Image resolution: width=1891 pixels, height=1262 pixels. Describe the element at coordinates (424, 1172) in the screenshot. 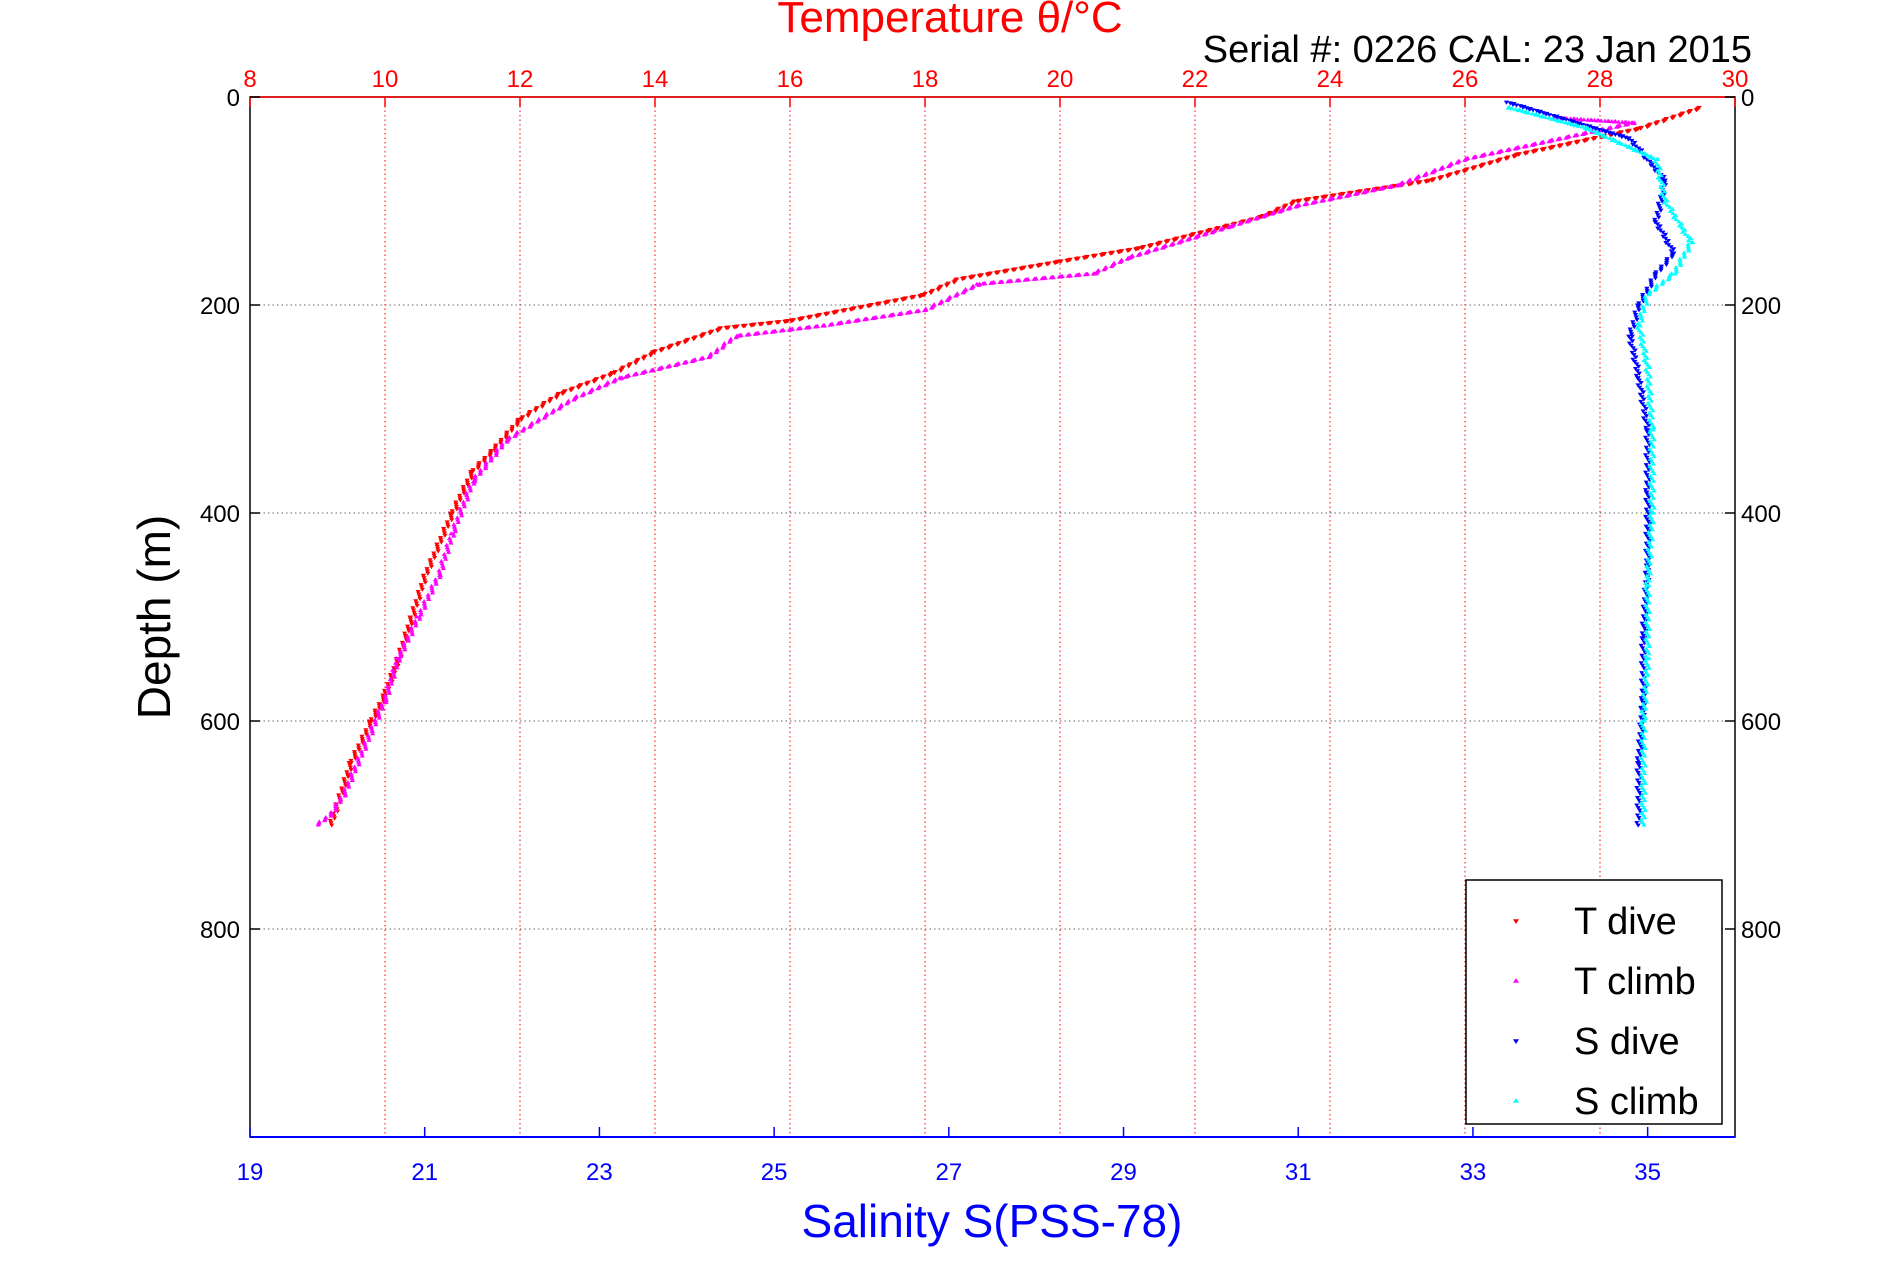

I see `salinity-tick-label: 21` at that location.